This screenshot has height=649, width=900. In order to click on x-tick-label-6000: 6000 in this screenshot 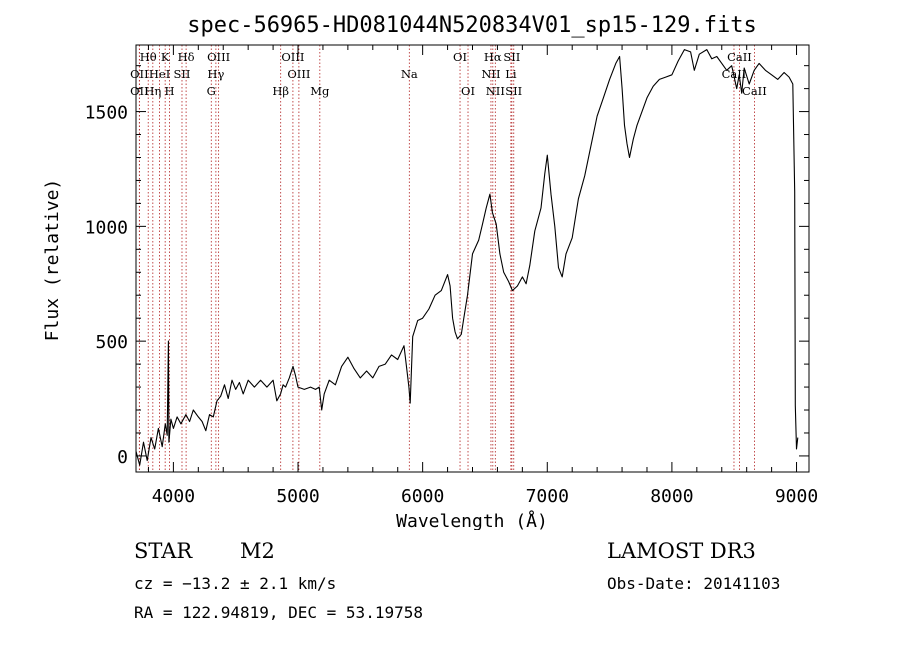, I will do `click(422, 496)`.